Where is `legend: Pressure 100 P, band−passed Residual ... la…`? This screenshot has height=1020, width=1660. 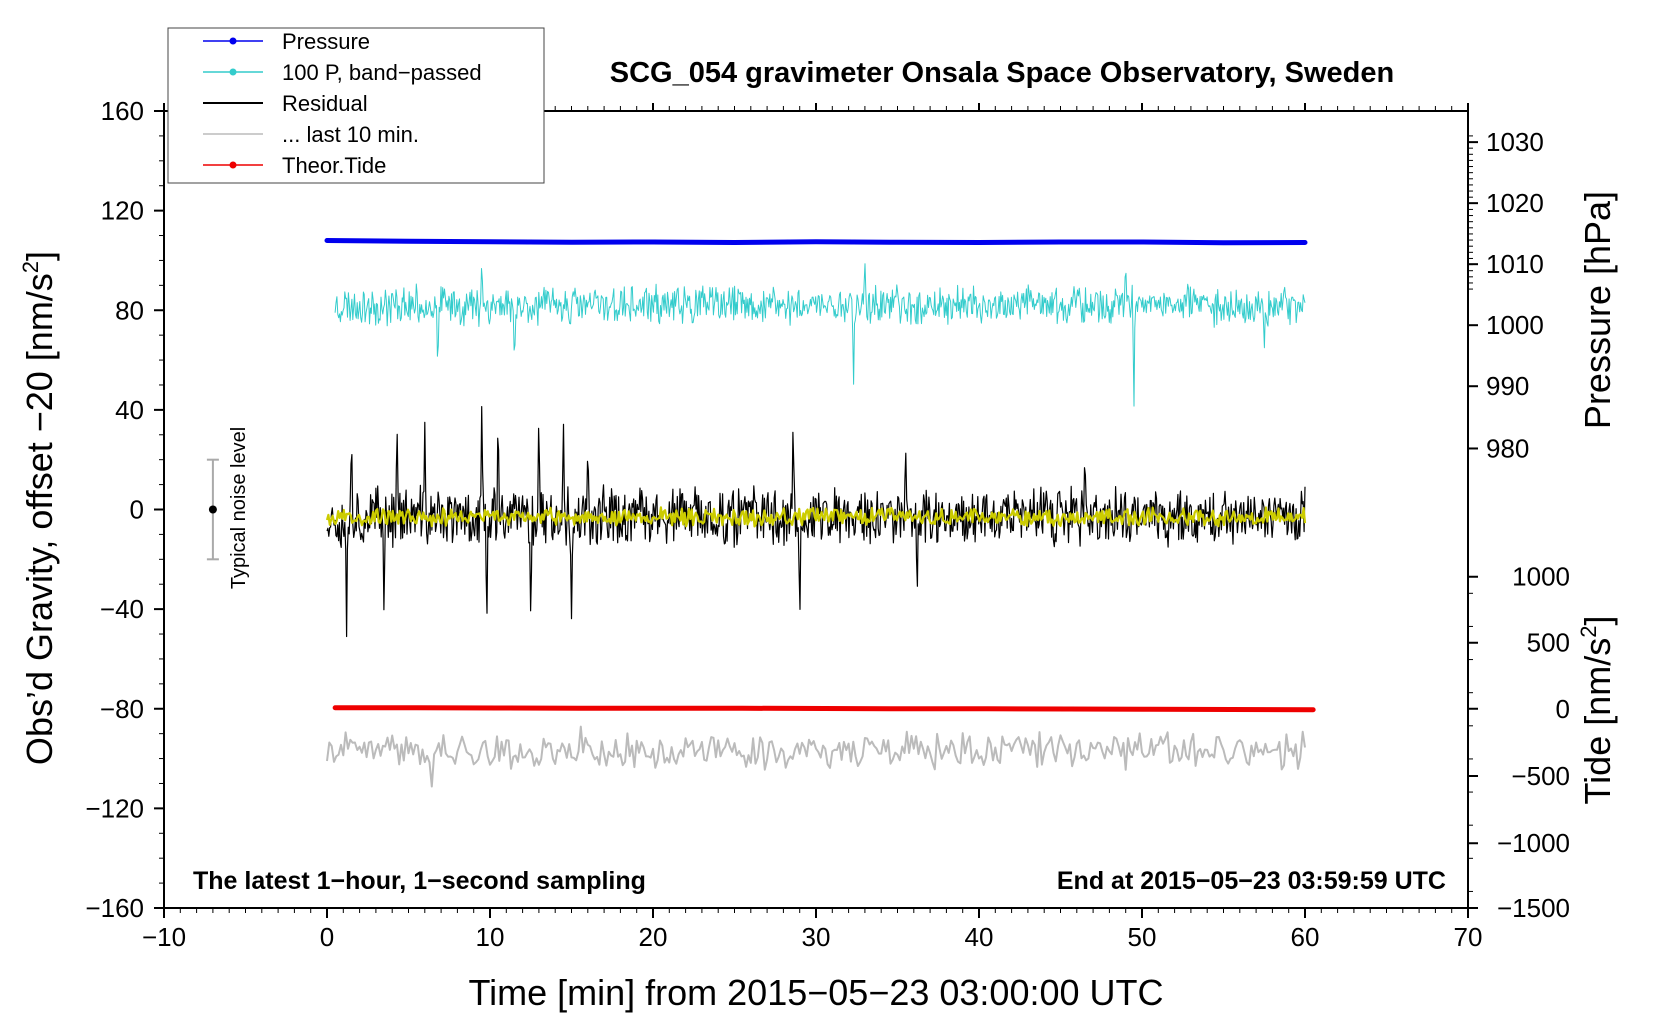 legend: Pressure 100 P, band−passed Residual ... la… is located at coordinates (342, 103).